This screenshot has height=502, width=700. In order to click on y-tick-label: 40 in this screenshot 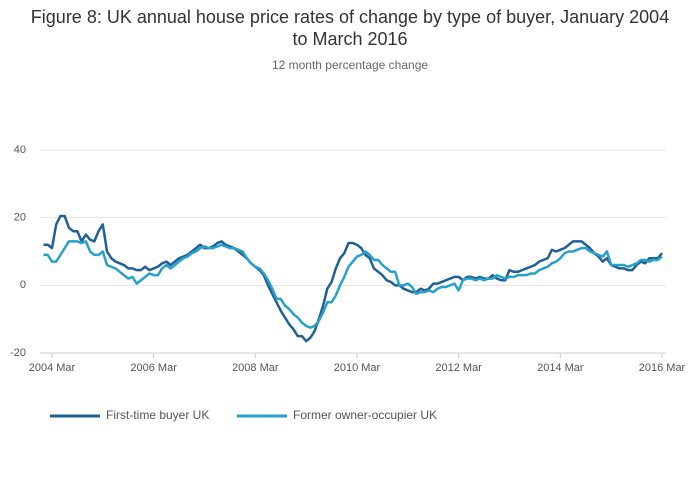, I will do `click(20, 150)`.